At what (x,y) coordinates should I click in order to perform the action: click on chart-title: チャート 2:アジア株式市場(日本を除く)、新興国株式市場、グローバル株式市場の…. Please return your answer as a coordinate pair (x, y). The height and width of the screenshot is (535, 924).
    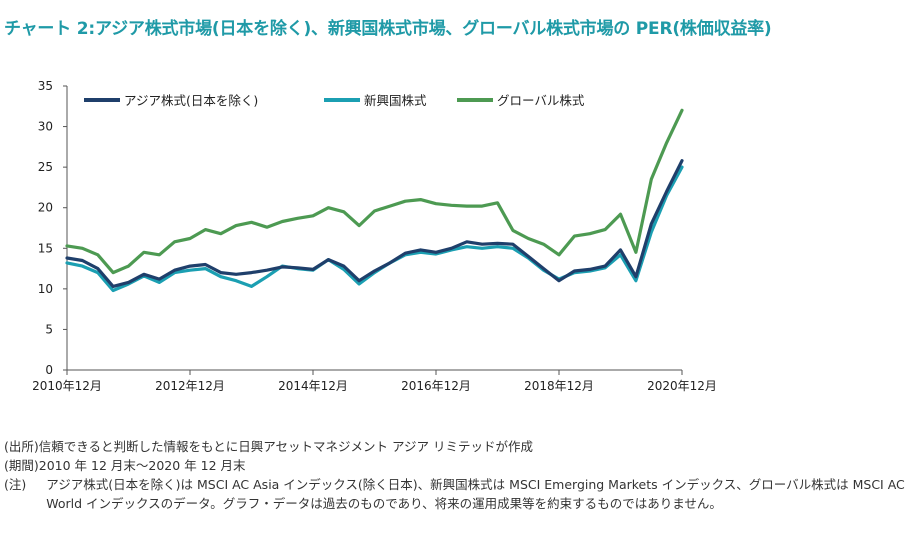
    Looking at the image, I should click on (388, 29).